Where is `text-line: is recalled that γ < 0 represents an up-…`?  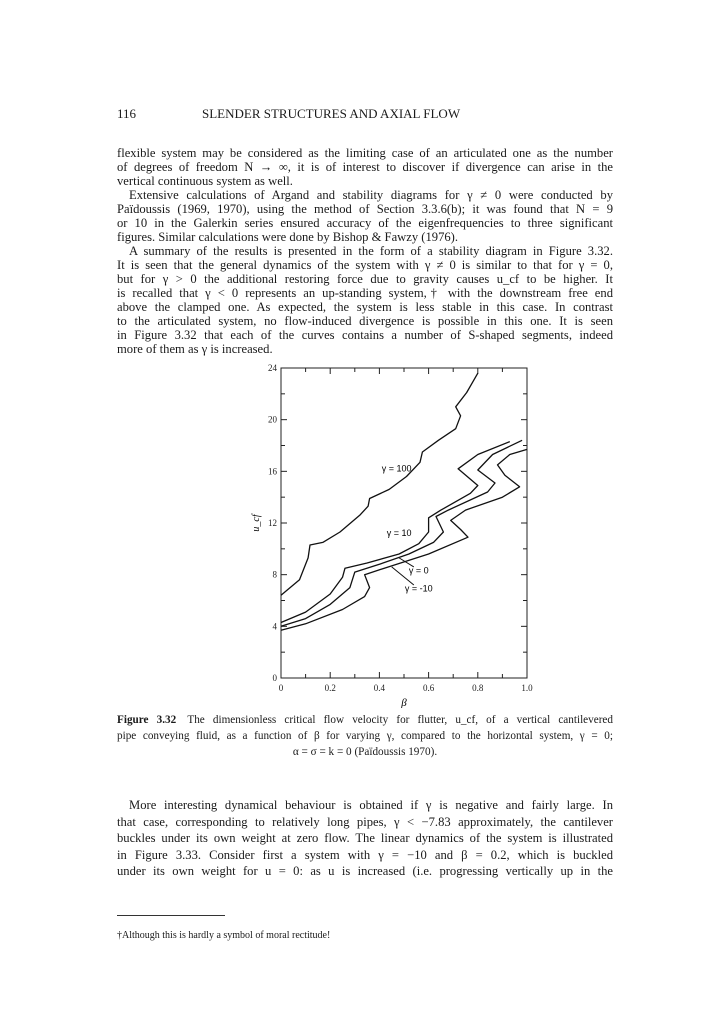 text-line: is recalled that γ < 0 represents an up-… is located at coordinates (365, 293).